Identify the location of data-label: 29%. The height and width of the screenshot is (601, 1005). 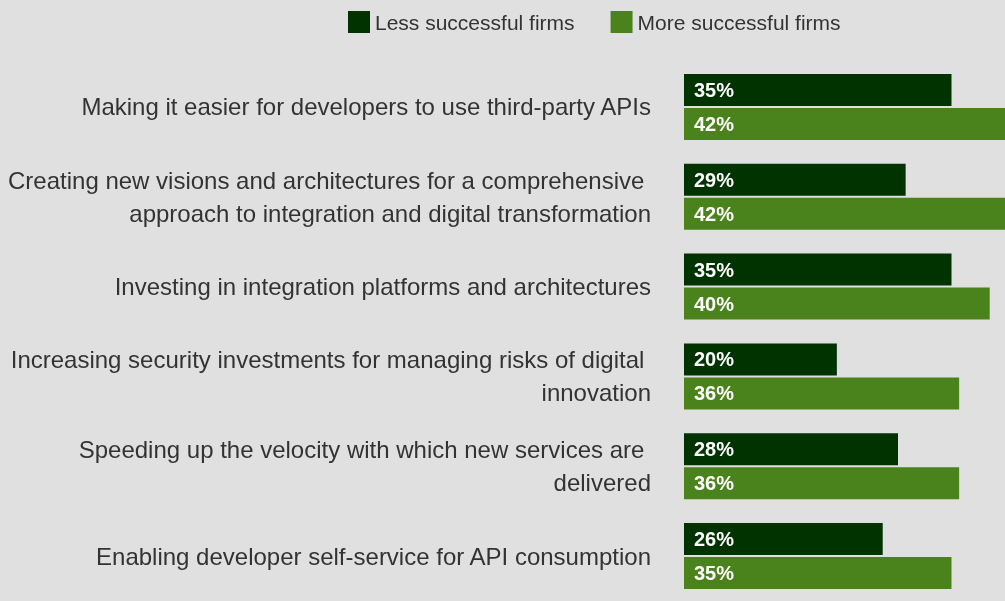
(714, 179).